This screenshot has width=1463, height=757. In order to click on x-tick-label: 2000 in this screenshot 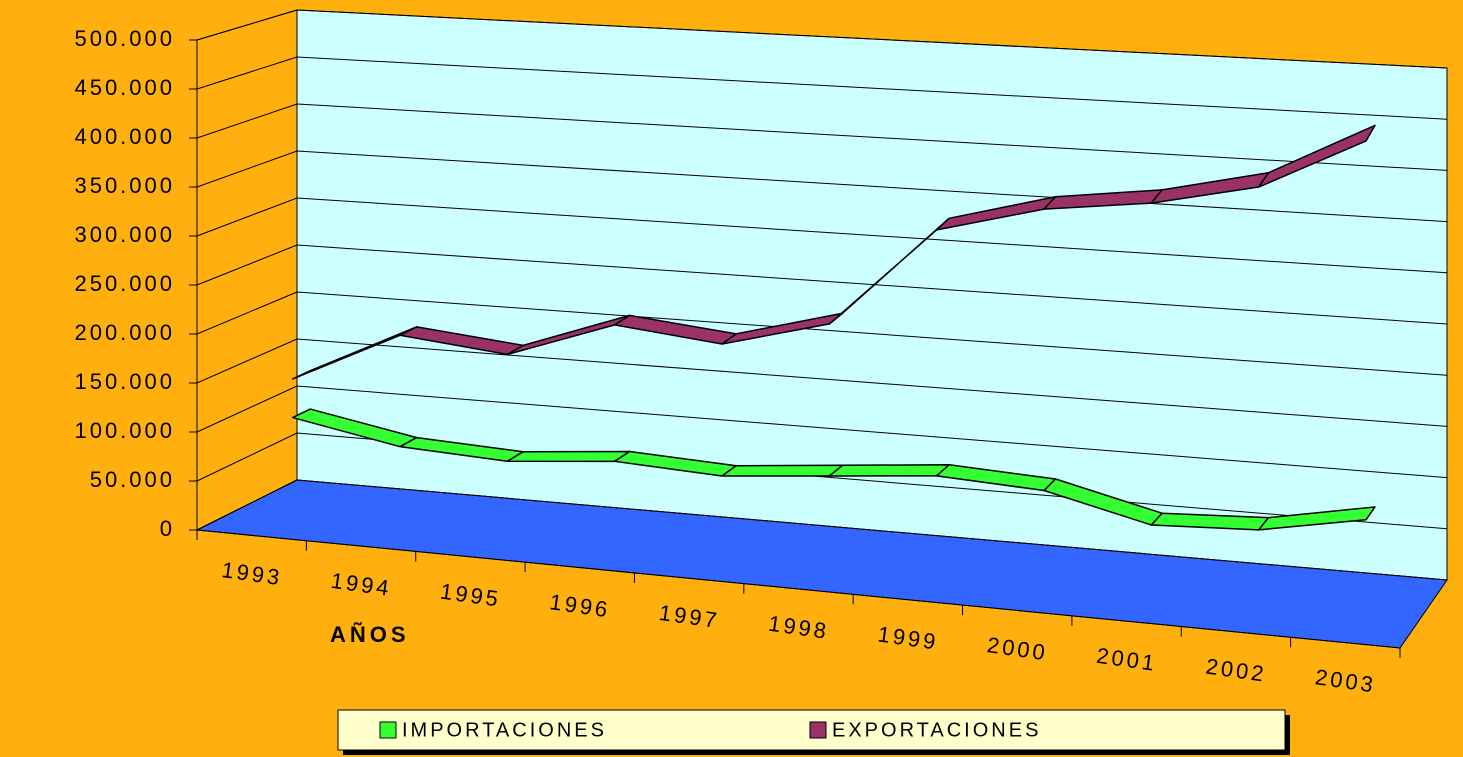, I will do `click(1018, 648)`.